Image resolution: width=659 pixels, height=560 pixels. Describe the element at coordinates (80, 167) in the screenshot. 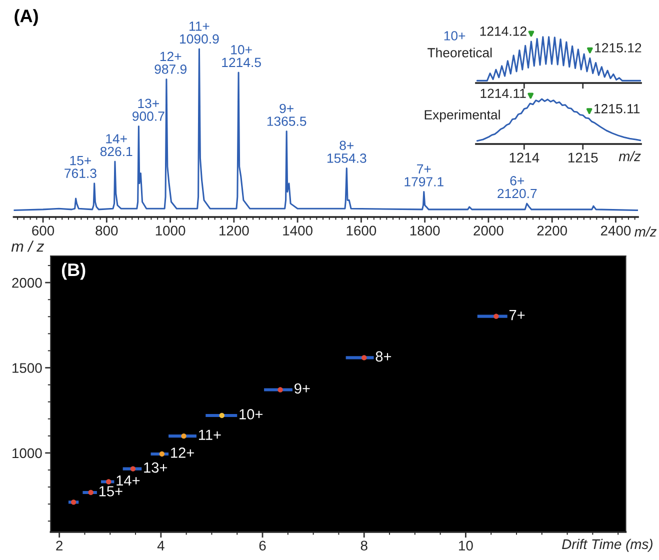

I see `annotation: 15+ 761.3` at that location.